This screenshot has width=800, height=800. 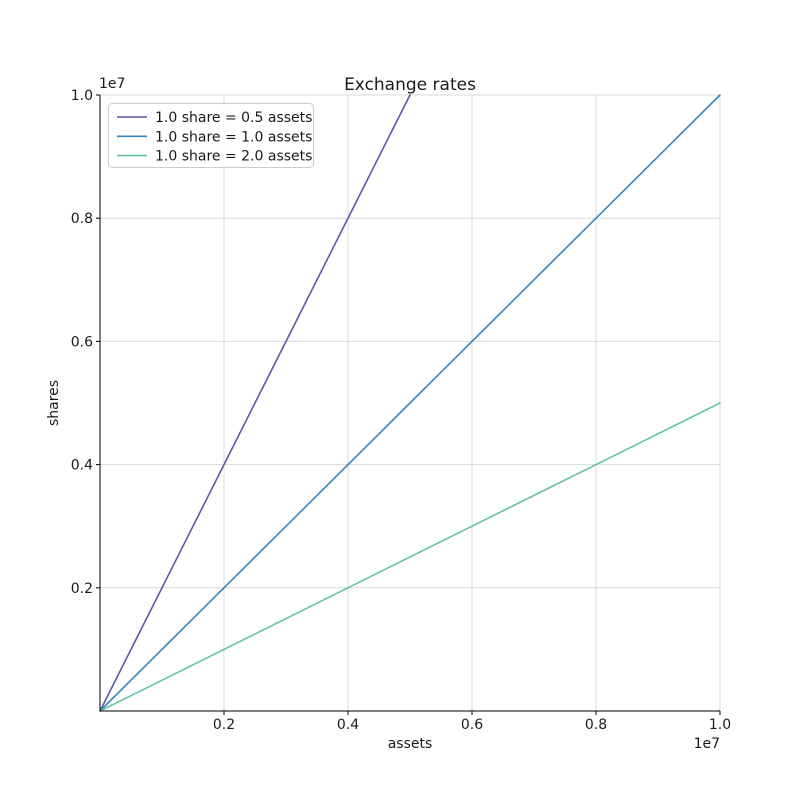 I want to click on x-tick-label: 0.2, so click(x=224, y=725).